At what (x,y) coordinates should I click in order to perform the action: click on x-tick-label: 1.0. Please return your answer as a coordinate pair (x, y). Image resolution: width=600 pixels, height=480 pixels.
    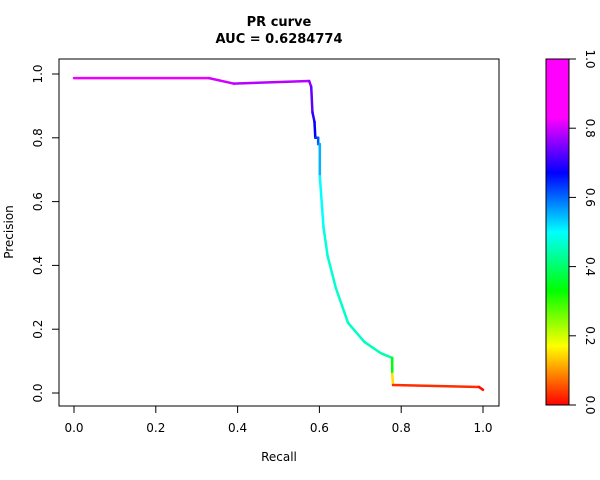
    Looking at the image, I should click on (482, 428).